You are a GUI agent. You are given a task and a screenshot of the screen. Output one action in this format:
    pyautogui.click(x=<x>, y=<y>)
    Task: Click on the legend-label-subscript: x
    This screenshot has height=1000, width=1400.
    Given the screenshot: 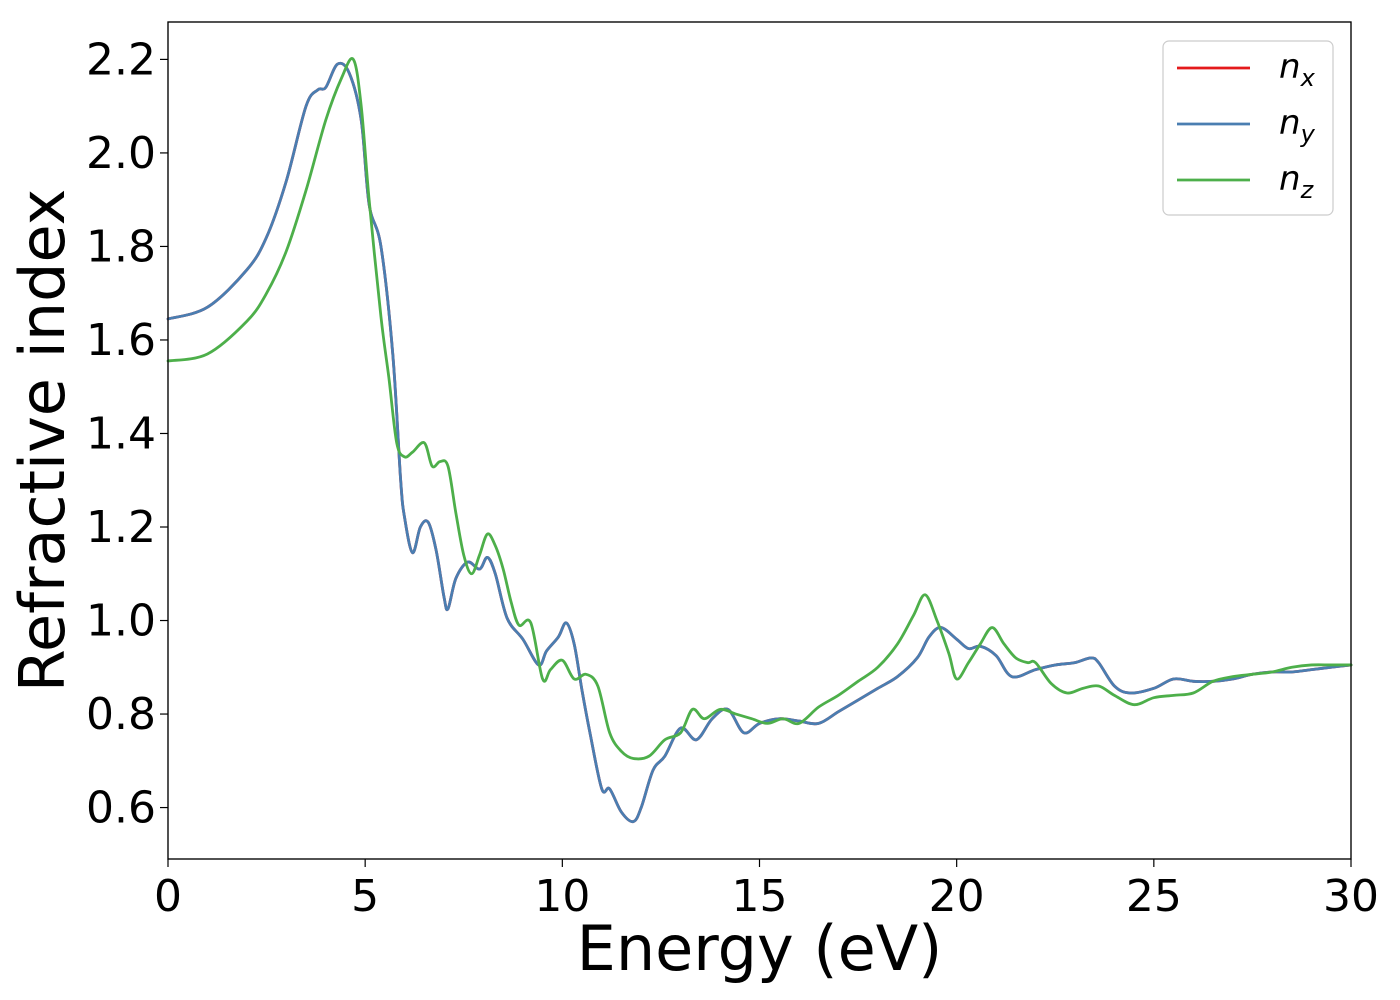 What is the action you would take?
    pyautogui.click(x=1308, y=78)
    